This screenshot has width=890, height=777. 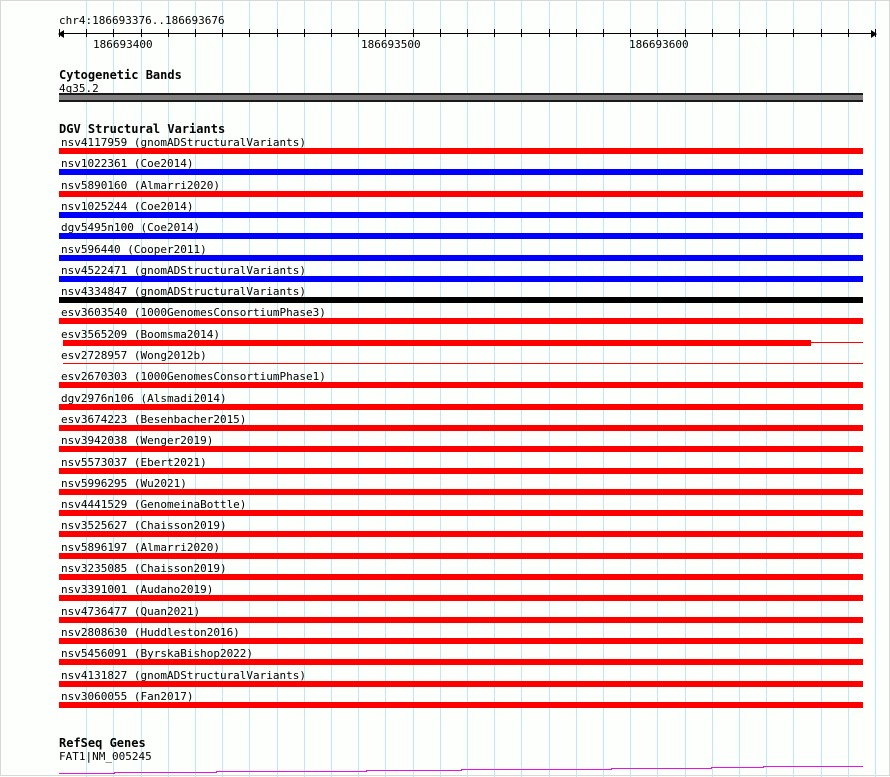 What do you see at coordinates (137, 440) in the screenshot?
I see `variant-track-label: nsv3942038 (Wenger2019)` at bounding box center [137, 440].